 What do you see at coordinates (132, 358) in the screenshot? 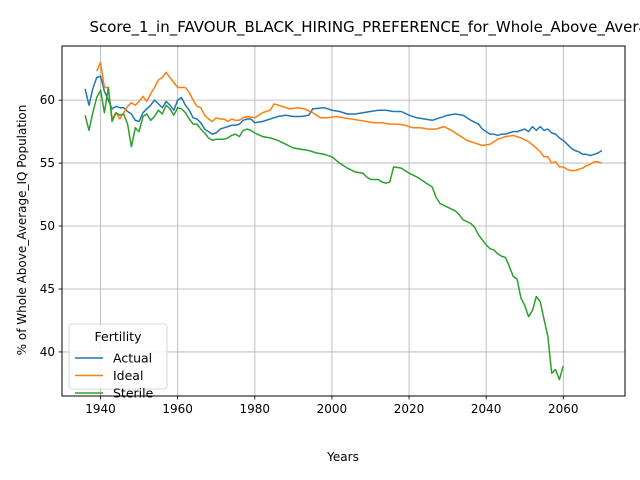
I see `legend-label-actual: Actual` at bounding box center [132, 358].